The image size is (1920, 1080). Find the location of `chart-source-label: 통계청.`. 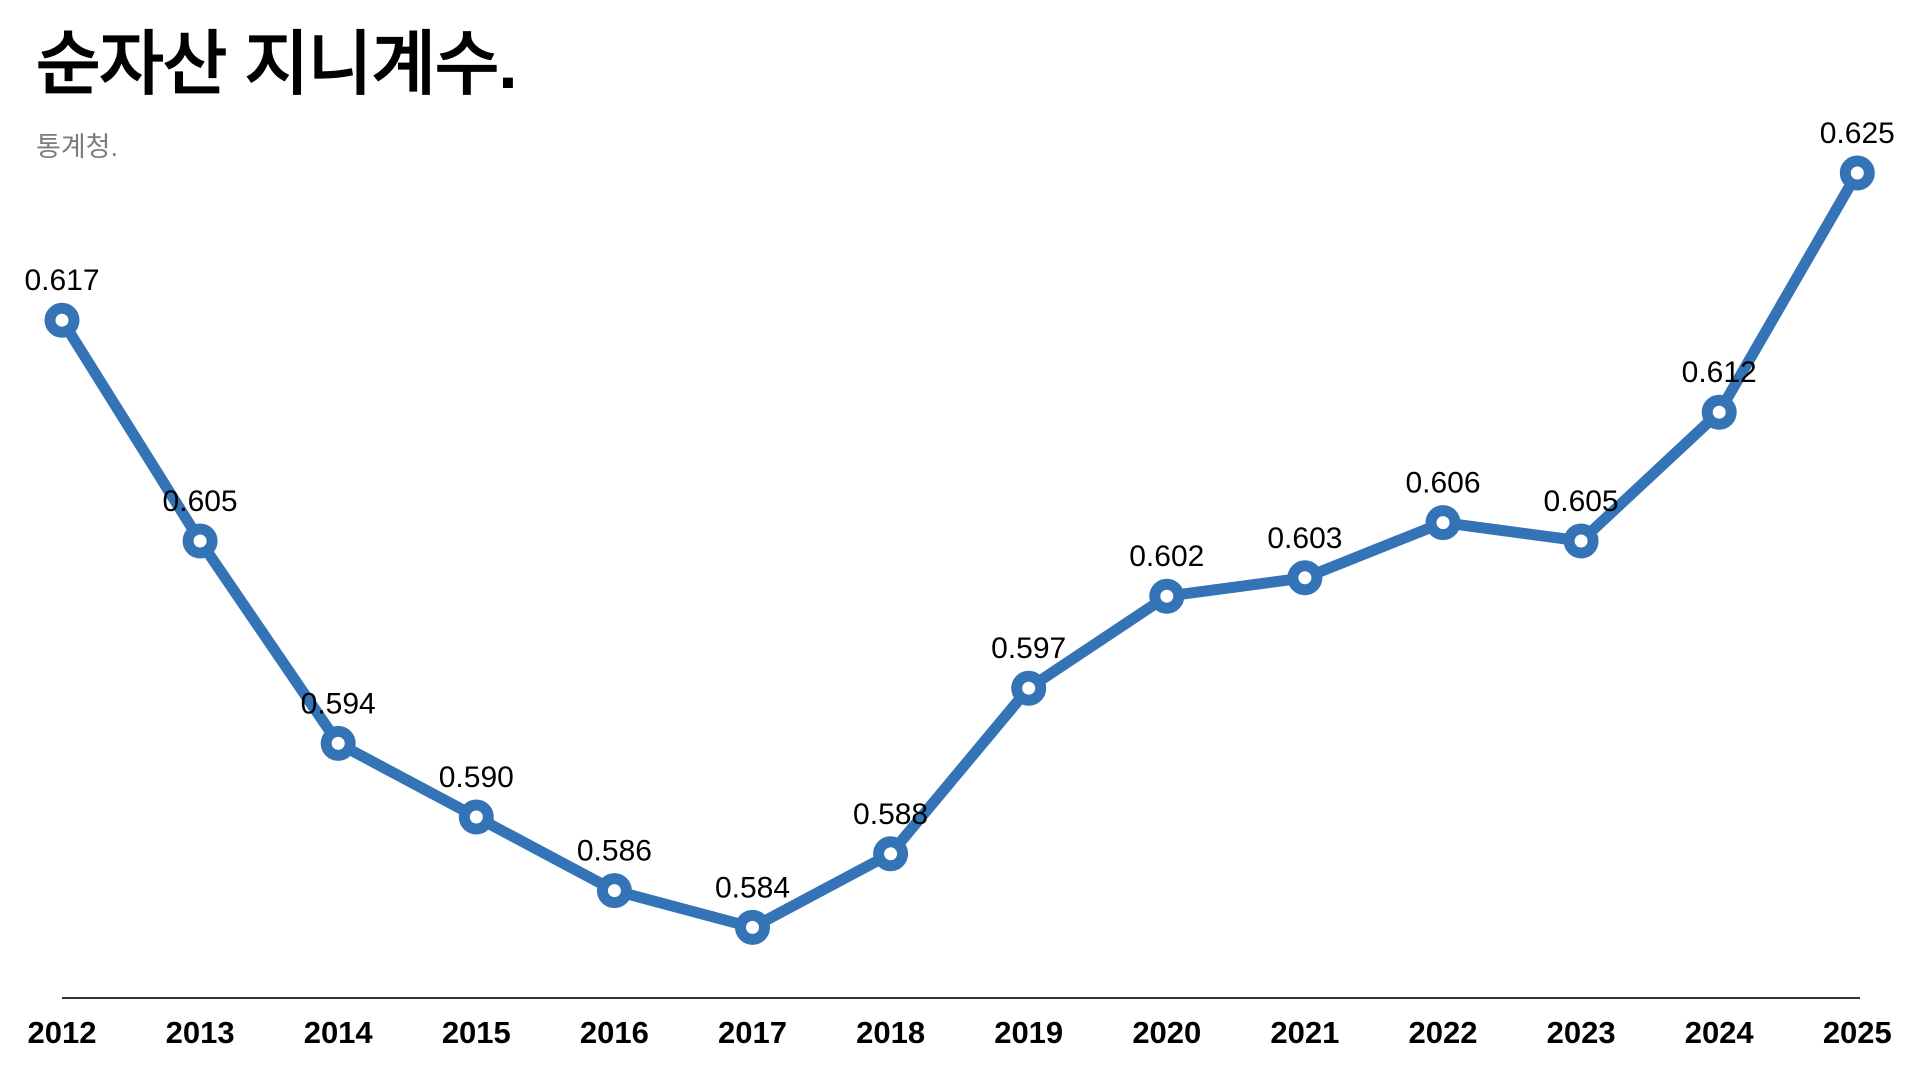

chart-source-label: 통계청. is located at coordinates (77, 147).